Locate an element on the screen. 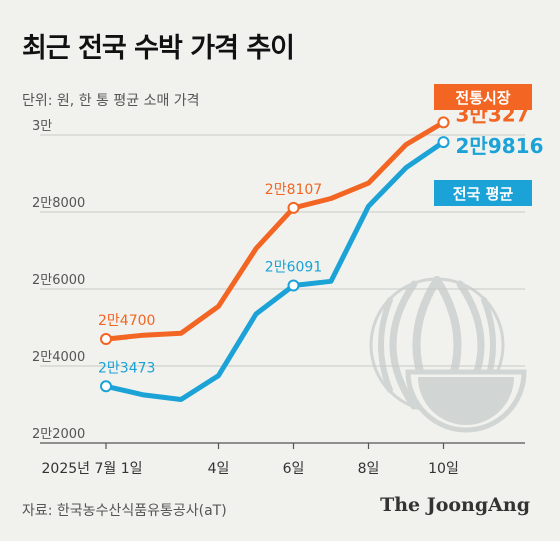  data-label: 2만9816 is located at coordinates (500, 146).